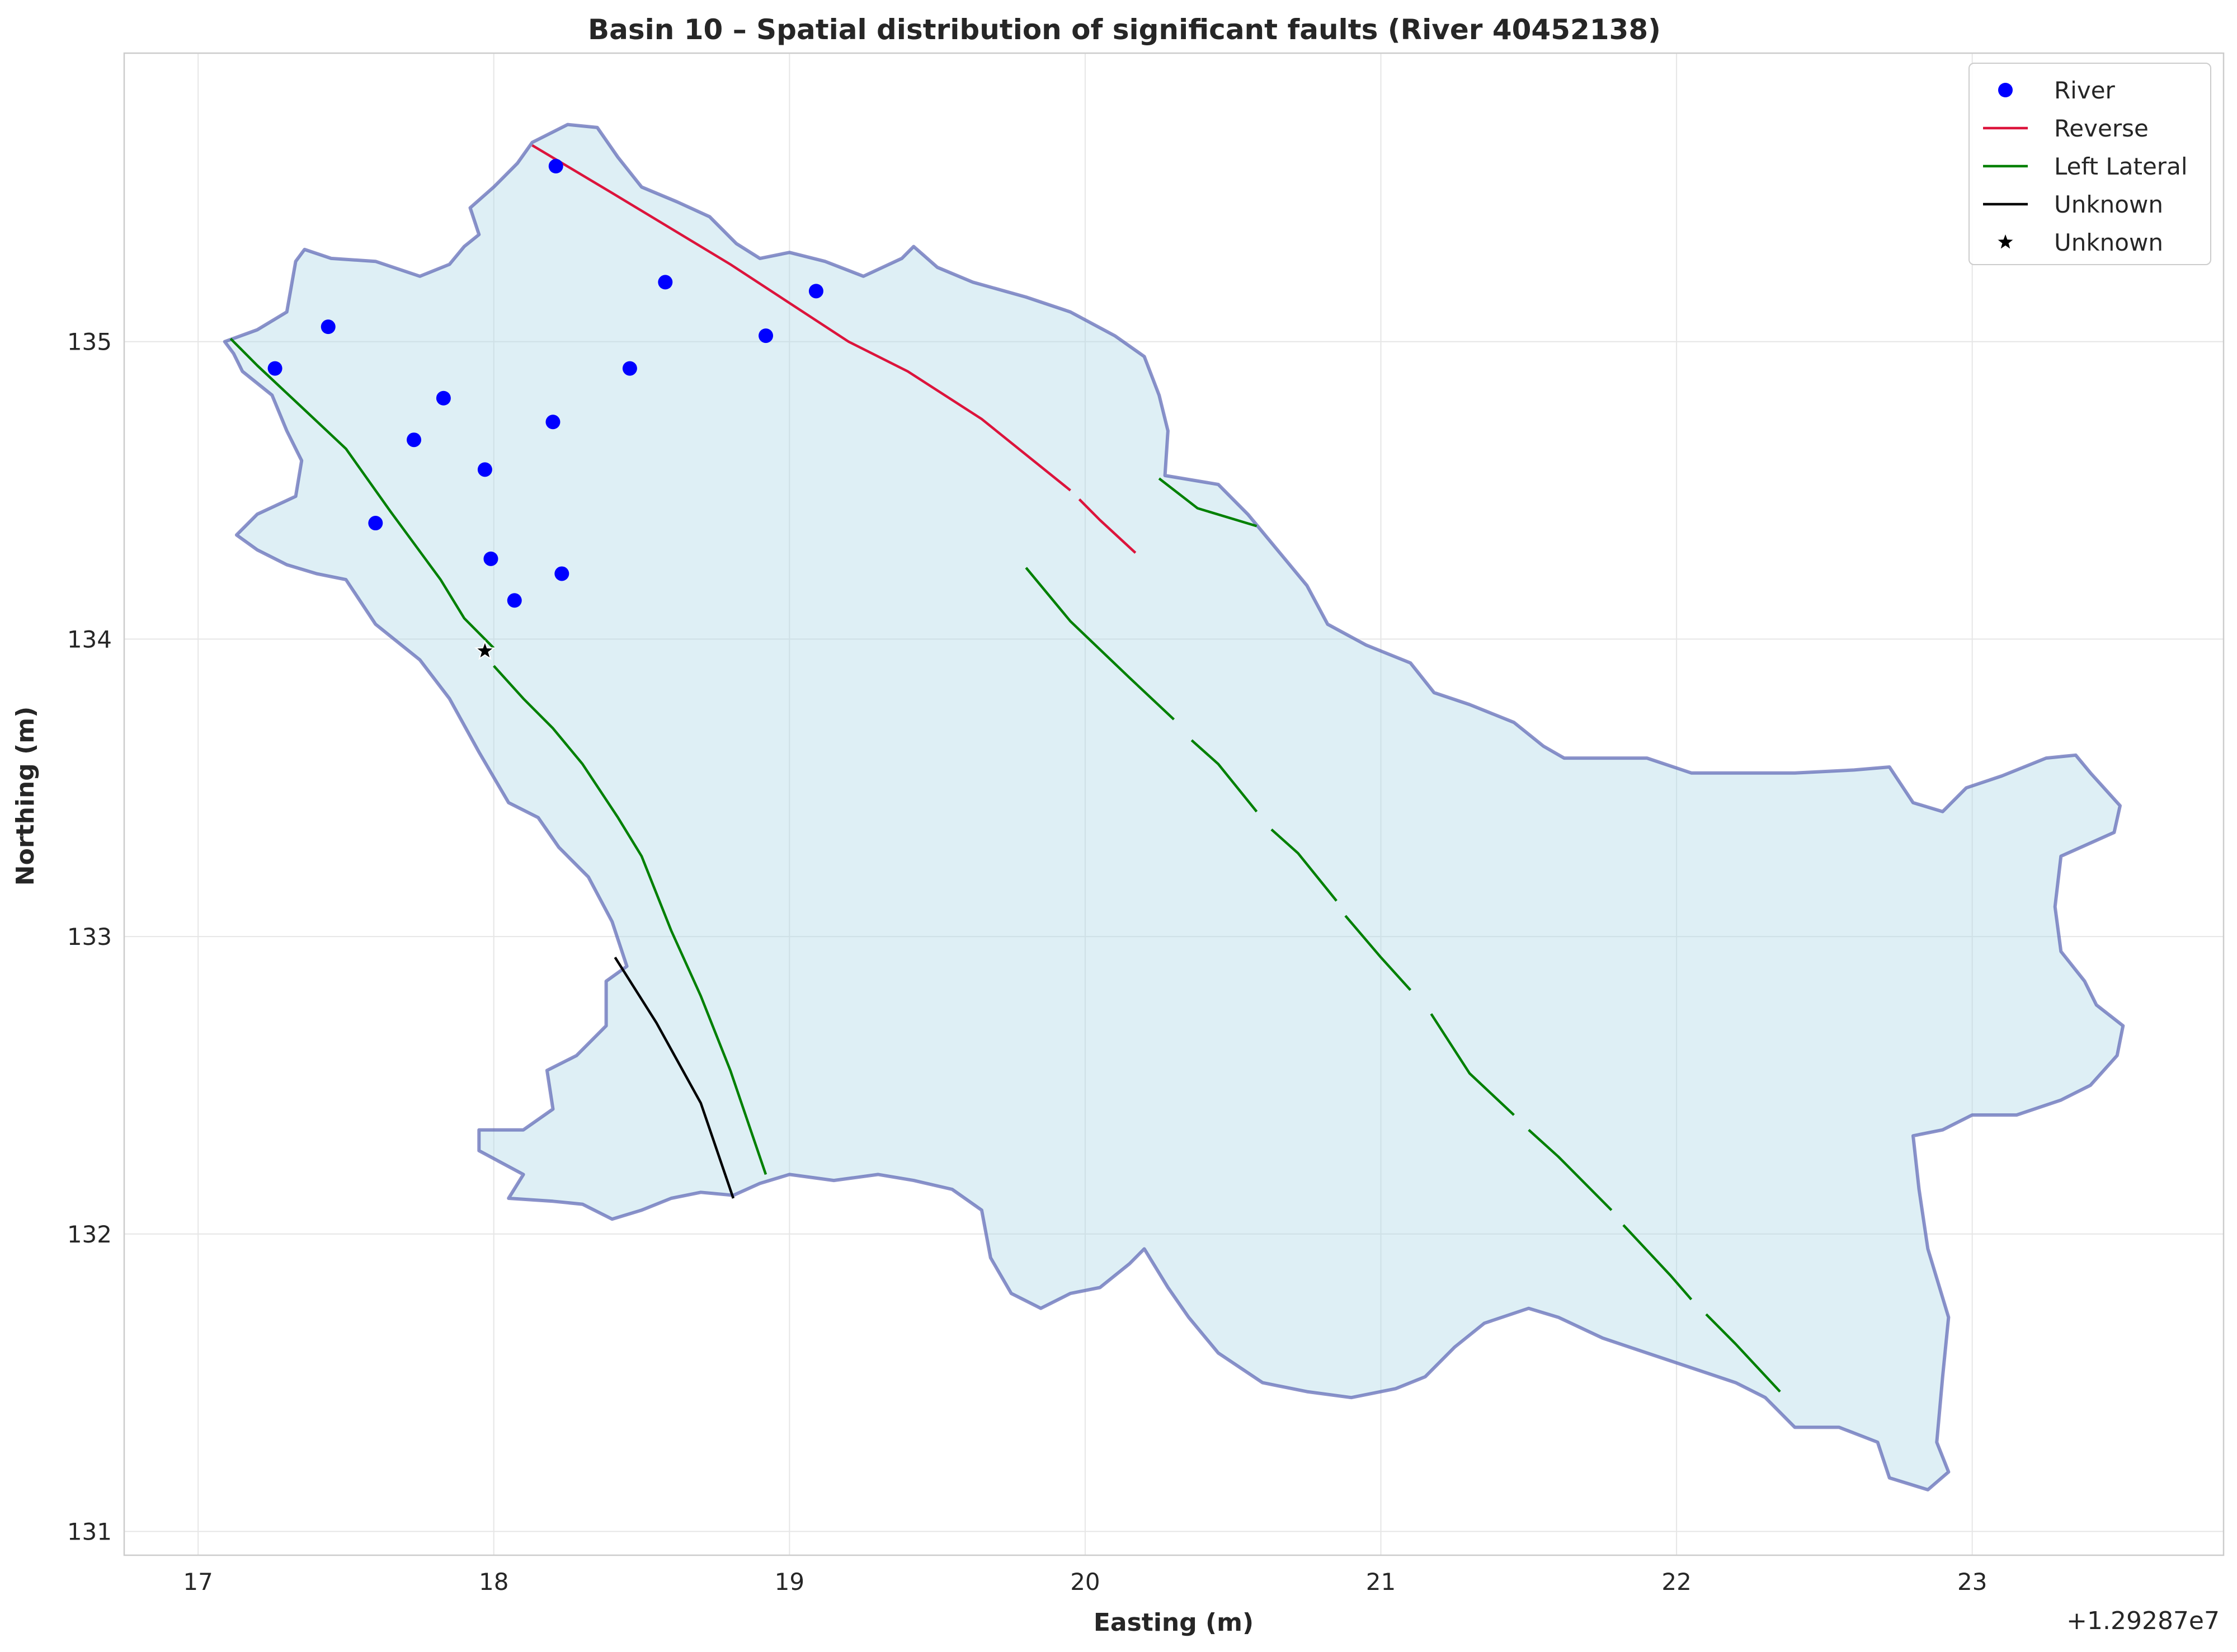  Describe the element at coordinates (674, 1078) in the screenshot. I see `unknown-fault-line` at that location.